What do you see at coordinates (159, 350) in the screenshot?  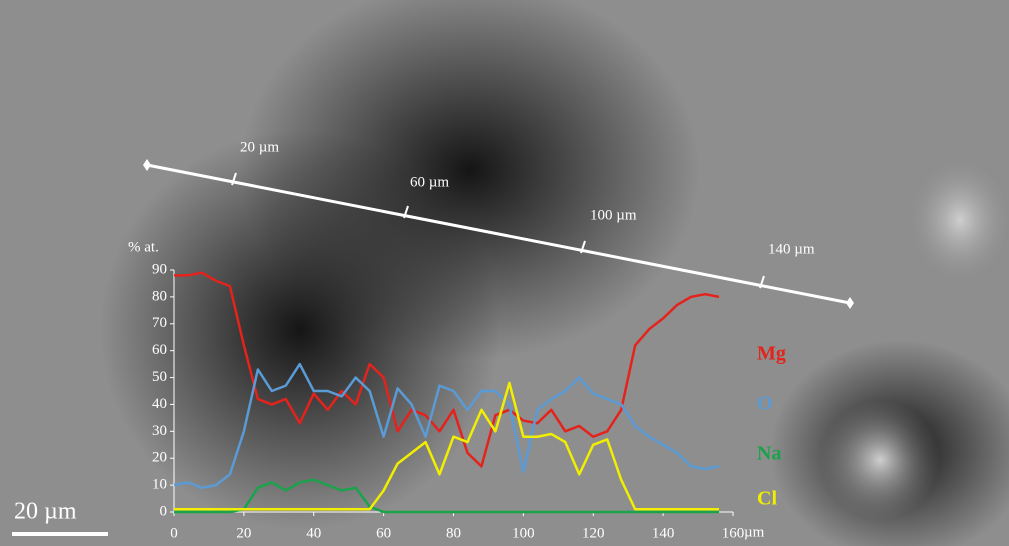 I see `y-tick-label: 60` at bounding box center [159, 350].